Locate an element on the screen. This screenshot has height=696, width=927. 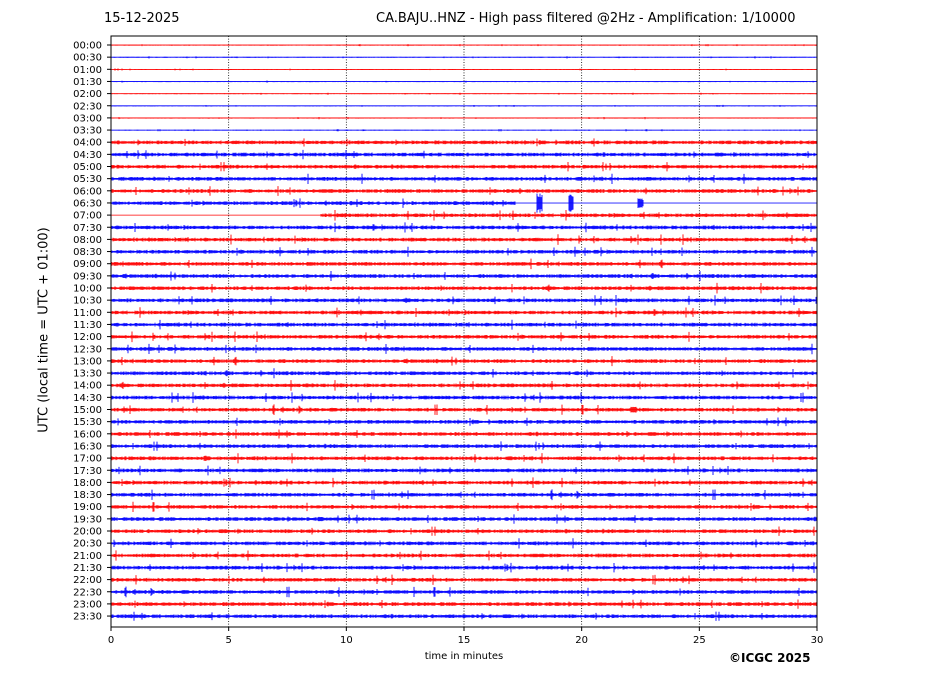
y-axis-label: UTC (local time = UTC + 01:00) is located at coordinates (44, 330).